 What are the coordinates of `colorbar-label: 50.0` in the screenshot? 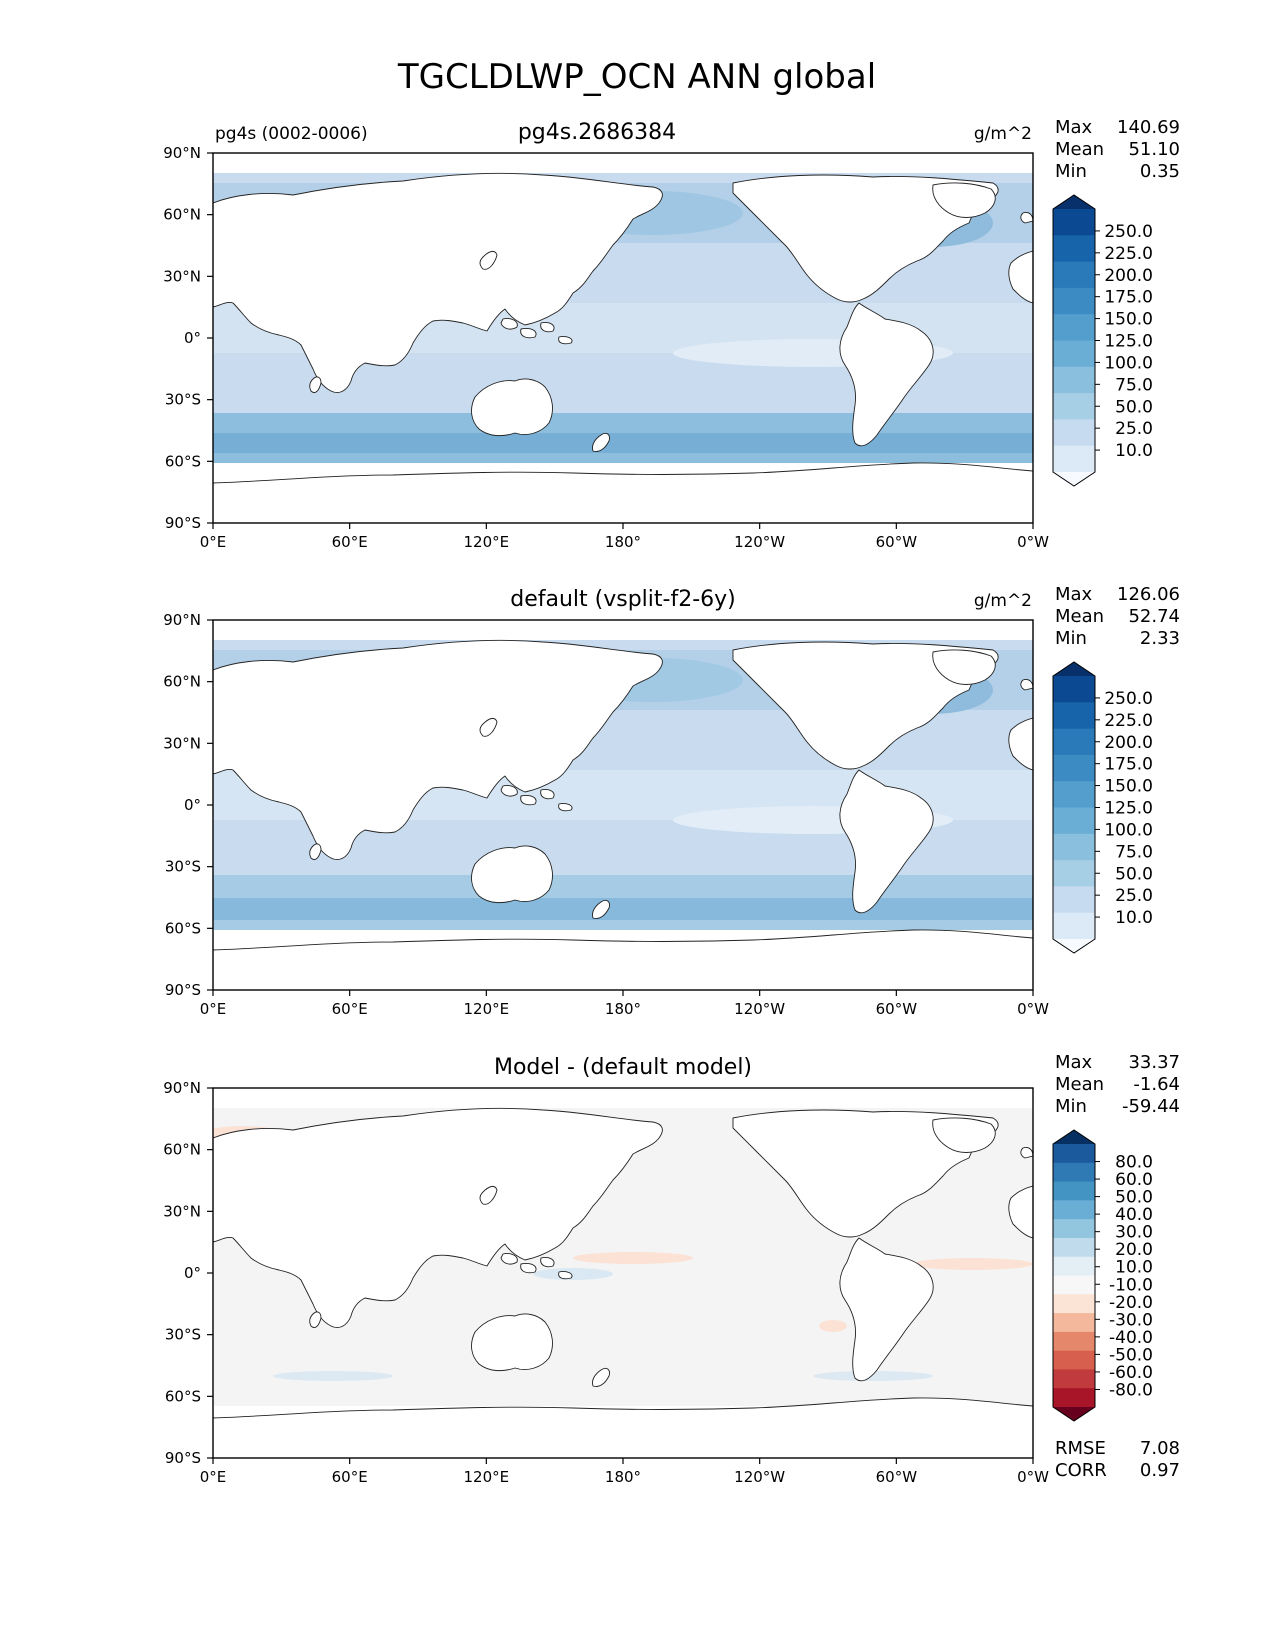 It's located at (1134, 1198).